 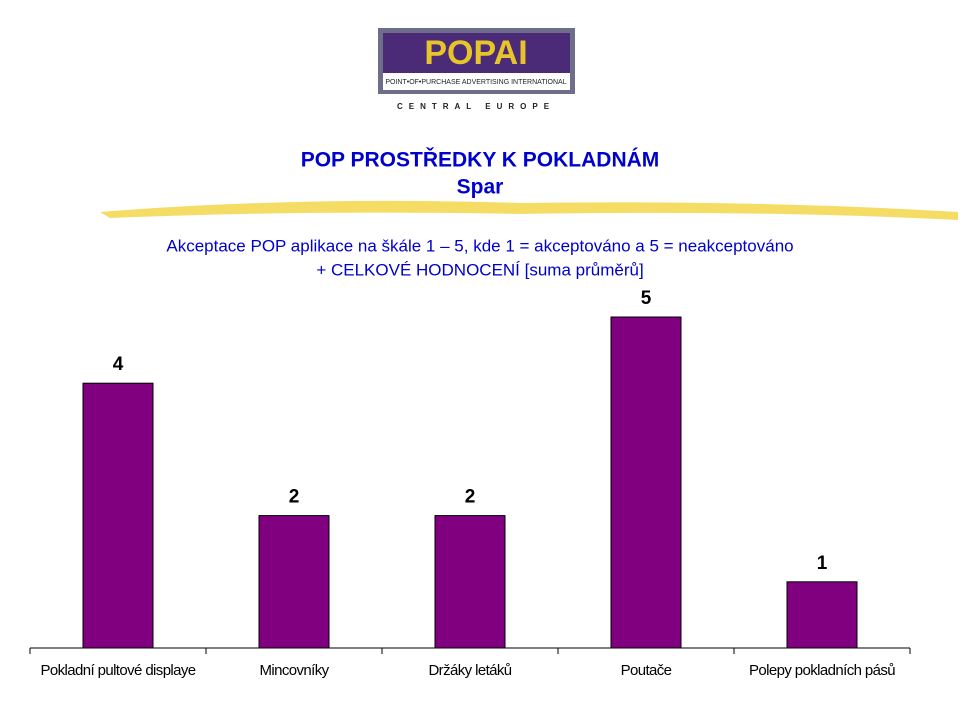 What do you see at coordinates (480, 187) in the screenshot?
I see `chart-subtitle: Spar` at bounding box center [480, 187].